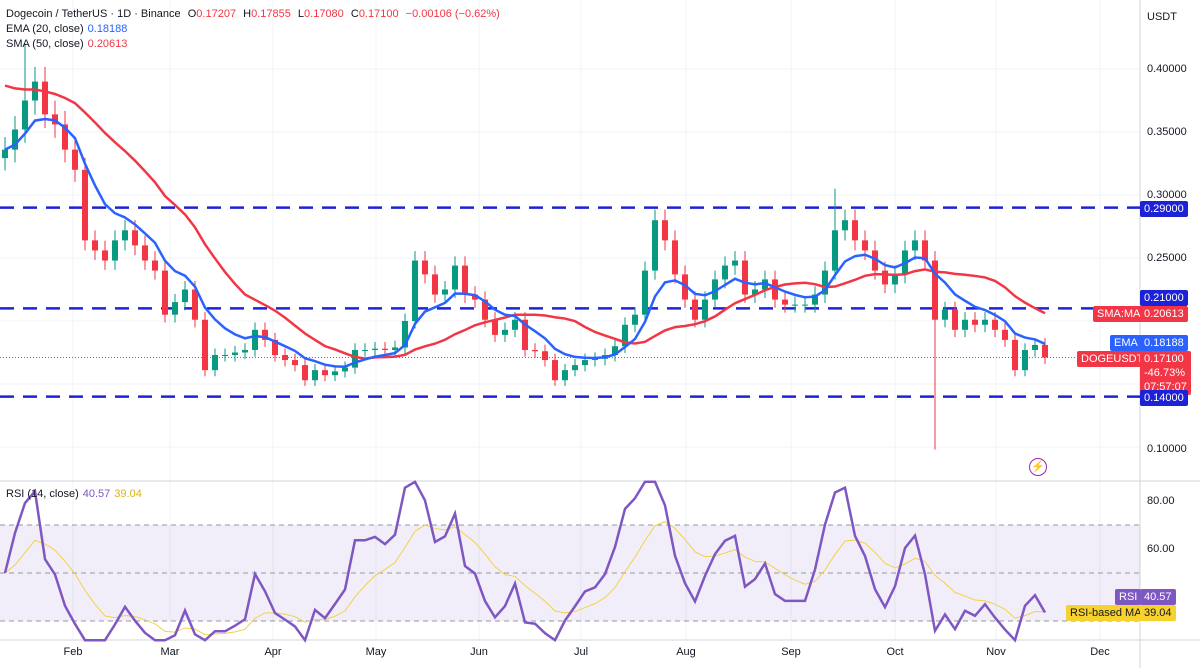 The width and height of the screenshot is (1200, 668). What do you see at coordinates (1106, 613) in the screenshot?
I see `rsi-ma-tag: RSI-based MA` at bounding box center [1106, 613].